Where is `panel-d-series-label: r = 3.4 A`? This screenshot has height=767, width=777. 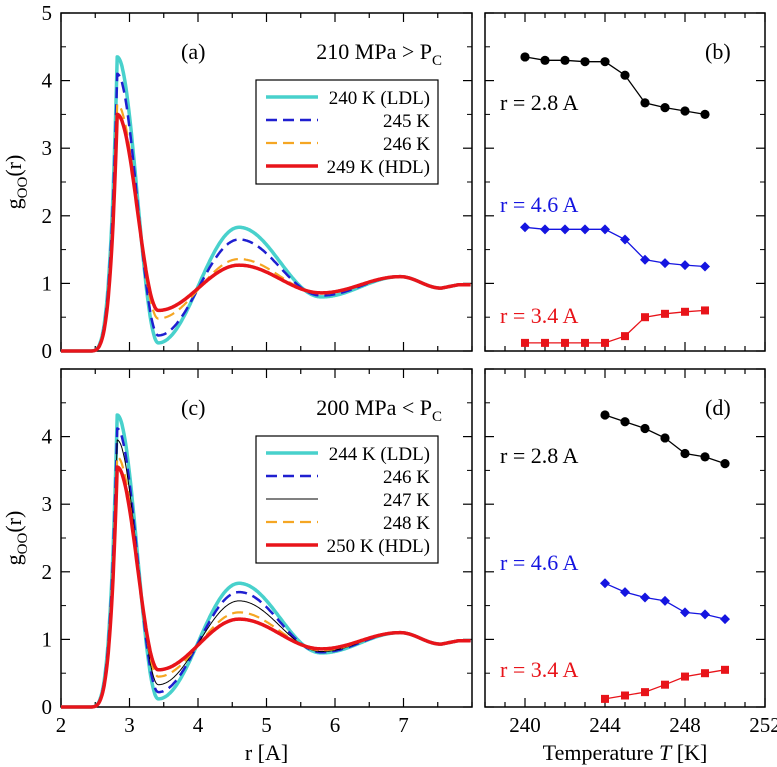 panel-d-series-label: r = 3.4 A is located at coordinates (539, 669).